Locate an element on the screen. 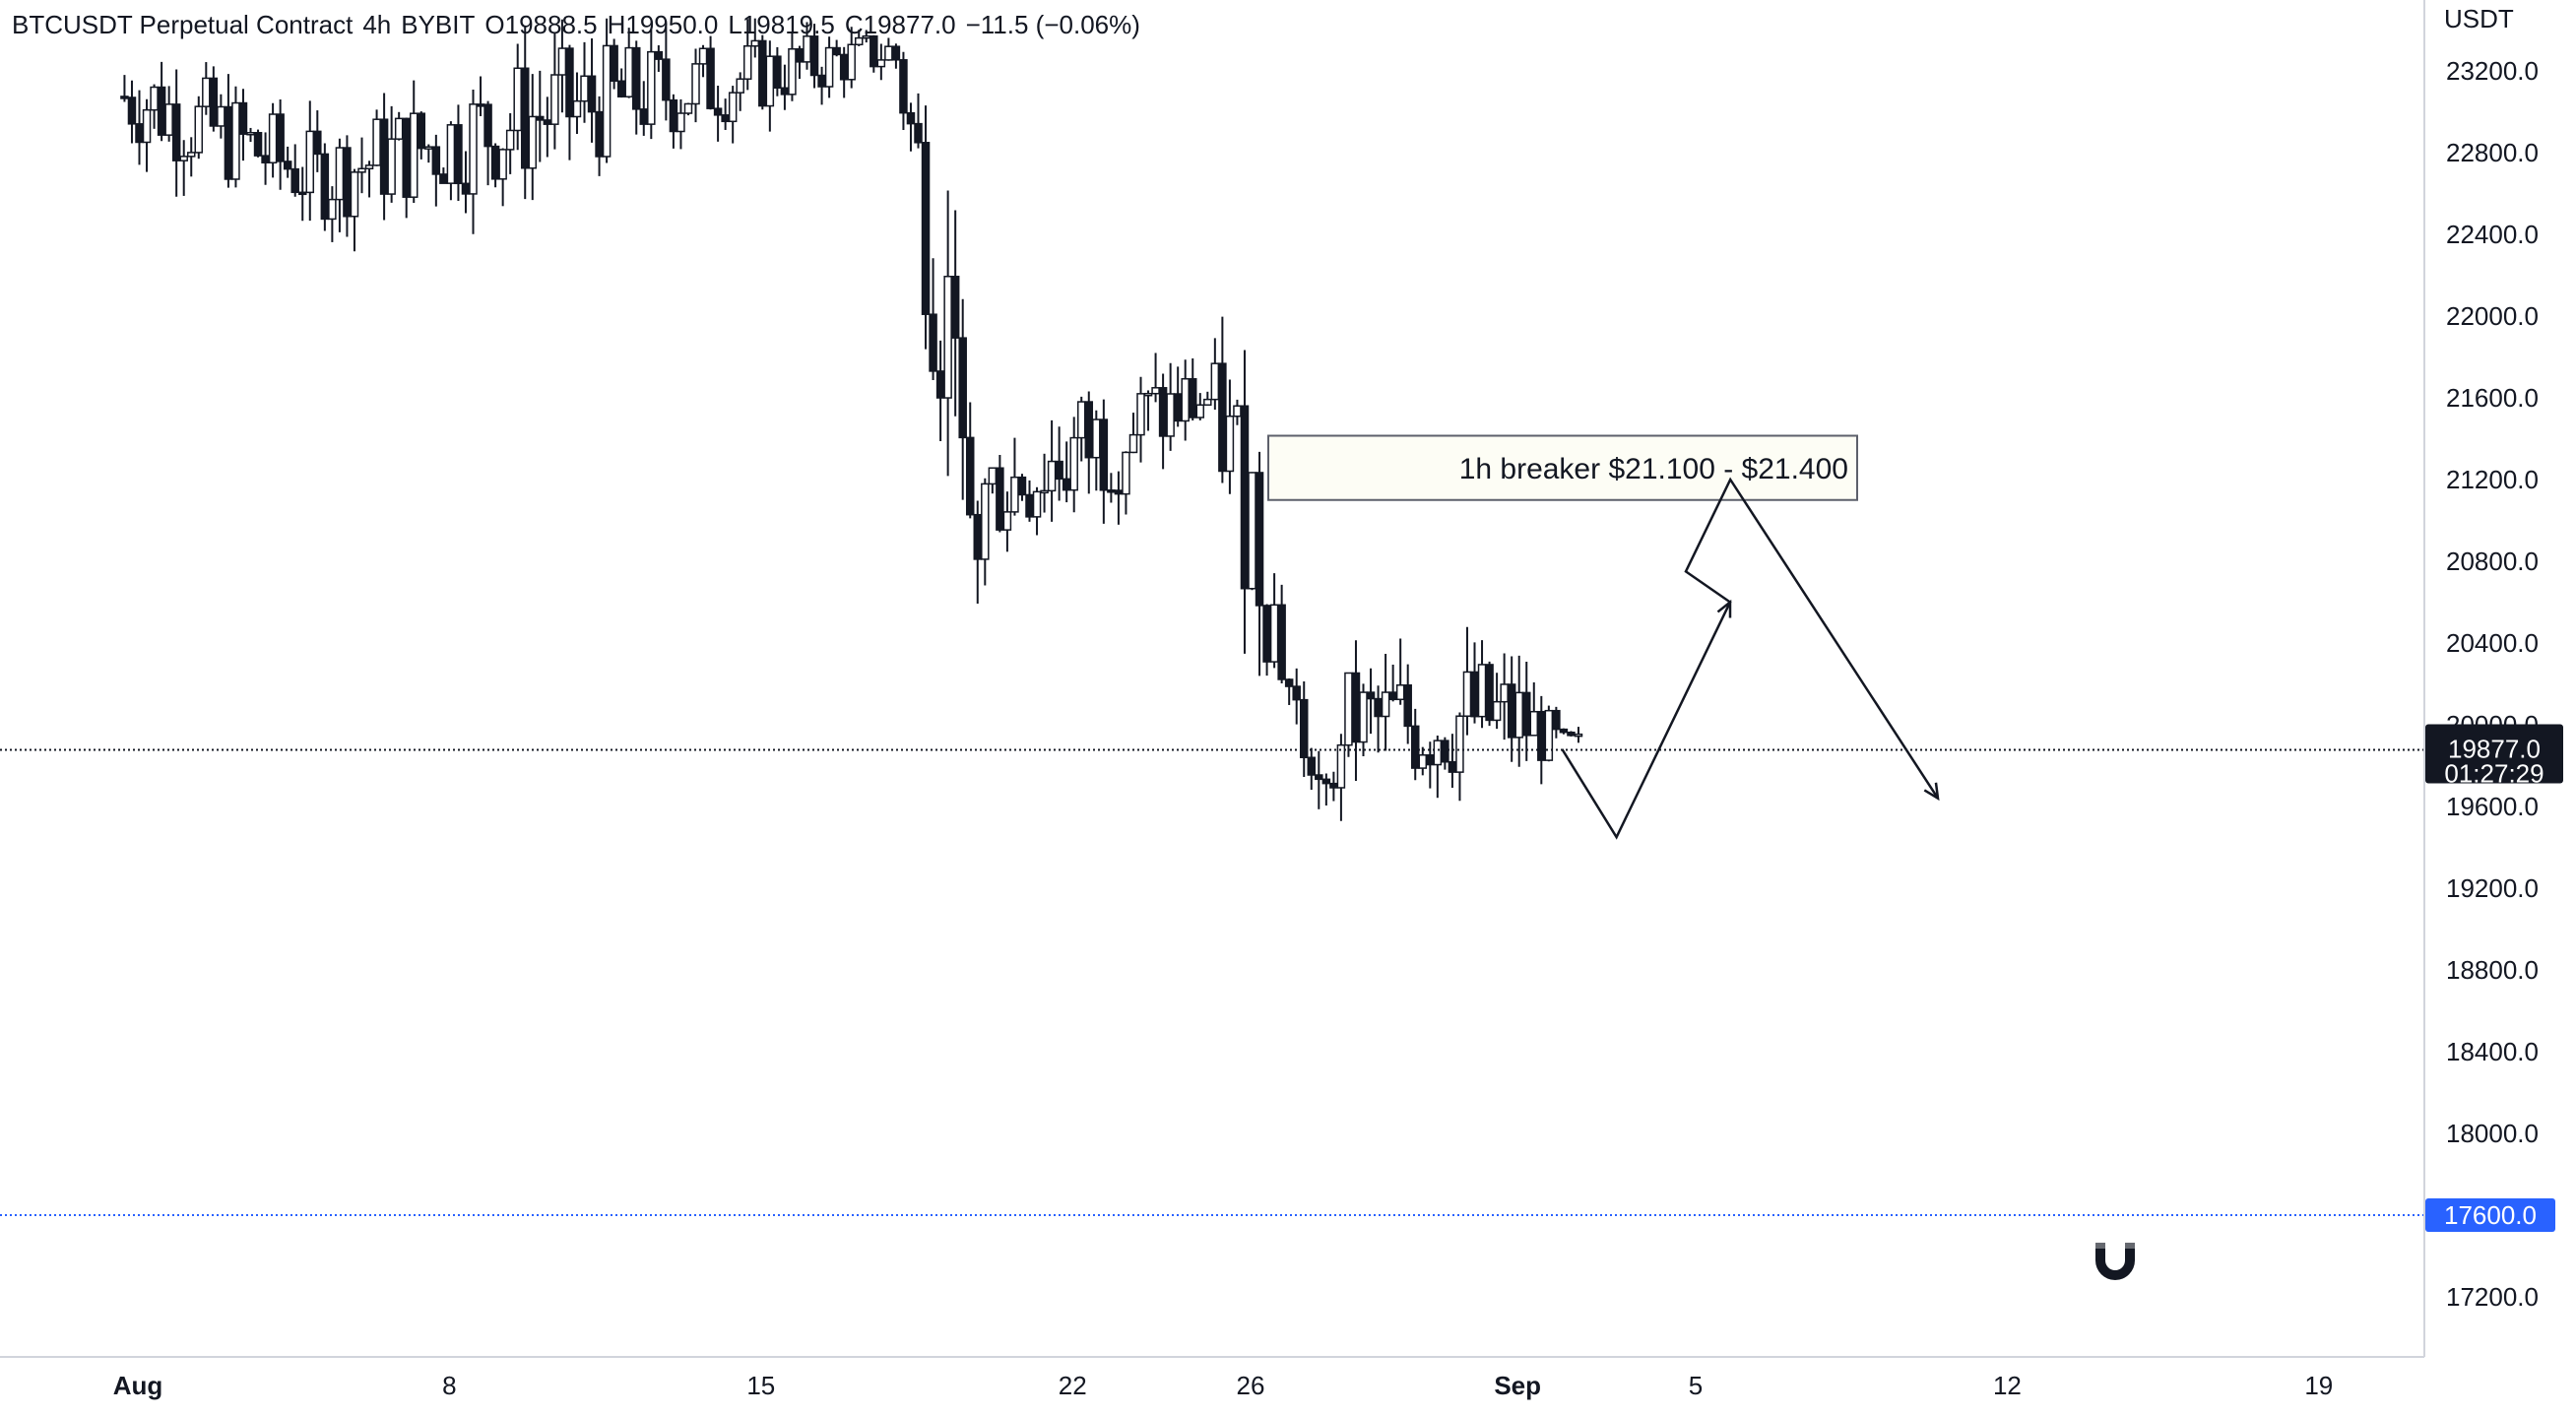  price-tick-label: 20400.0 is located at coordinates (2492, 643).